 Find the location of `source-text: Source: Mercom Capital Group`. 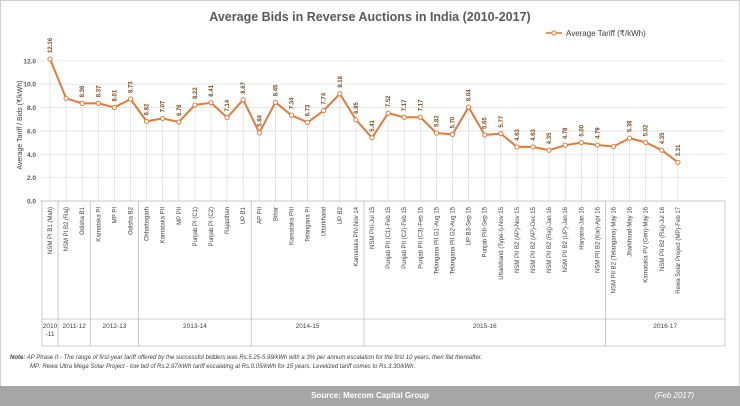

source-text: Source: Mercom Capital Group is located at coordinates (370, 395).